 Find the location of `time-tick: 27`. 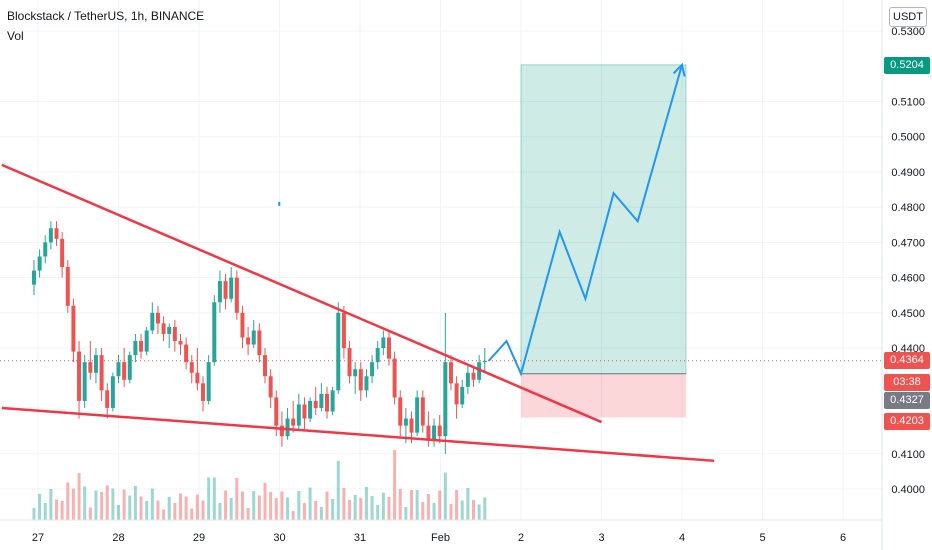

time-tick: 27 is located at coordinates (38, 538).